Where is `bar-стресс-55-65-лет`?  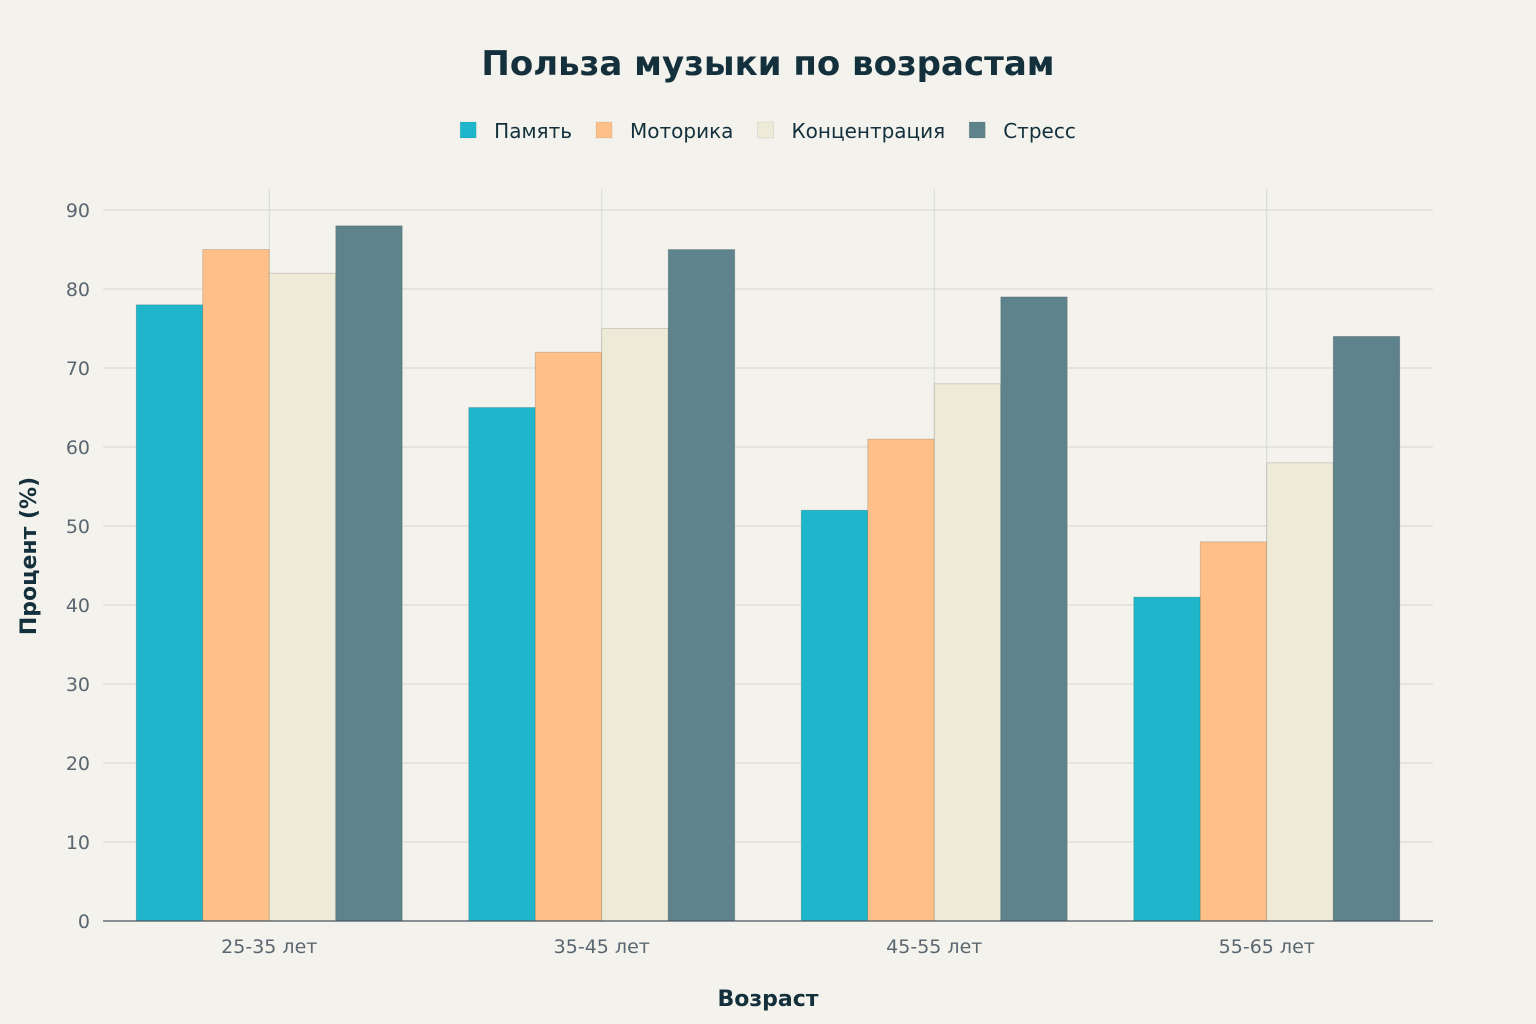 bar-стресс-55-65-лет is located at coordinates (1366, 628).